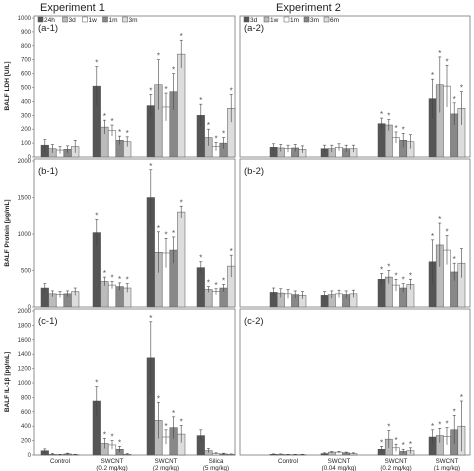 The width and height of the screenshot is (474, 471). What do you see at coordinates (26, 130) in the screenshot?
I see `y-tick-label: 200` at bounding box center [26, 130].